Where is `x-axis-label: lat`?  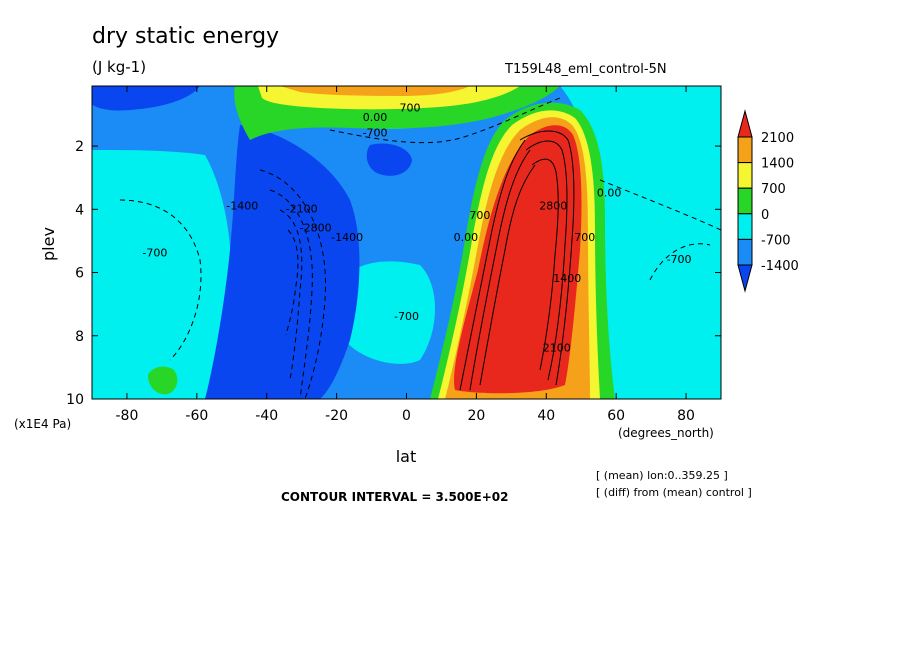
x-axis-label: lat is located at coordinates (406, 456).